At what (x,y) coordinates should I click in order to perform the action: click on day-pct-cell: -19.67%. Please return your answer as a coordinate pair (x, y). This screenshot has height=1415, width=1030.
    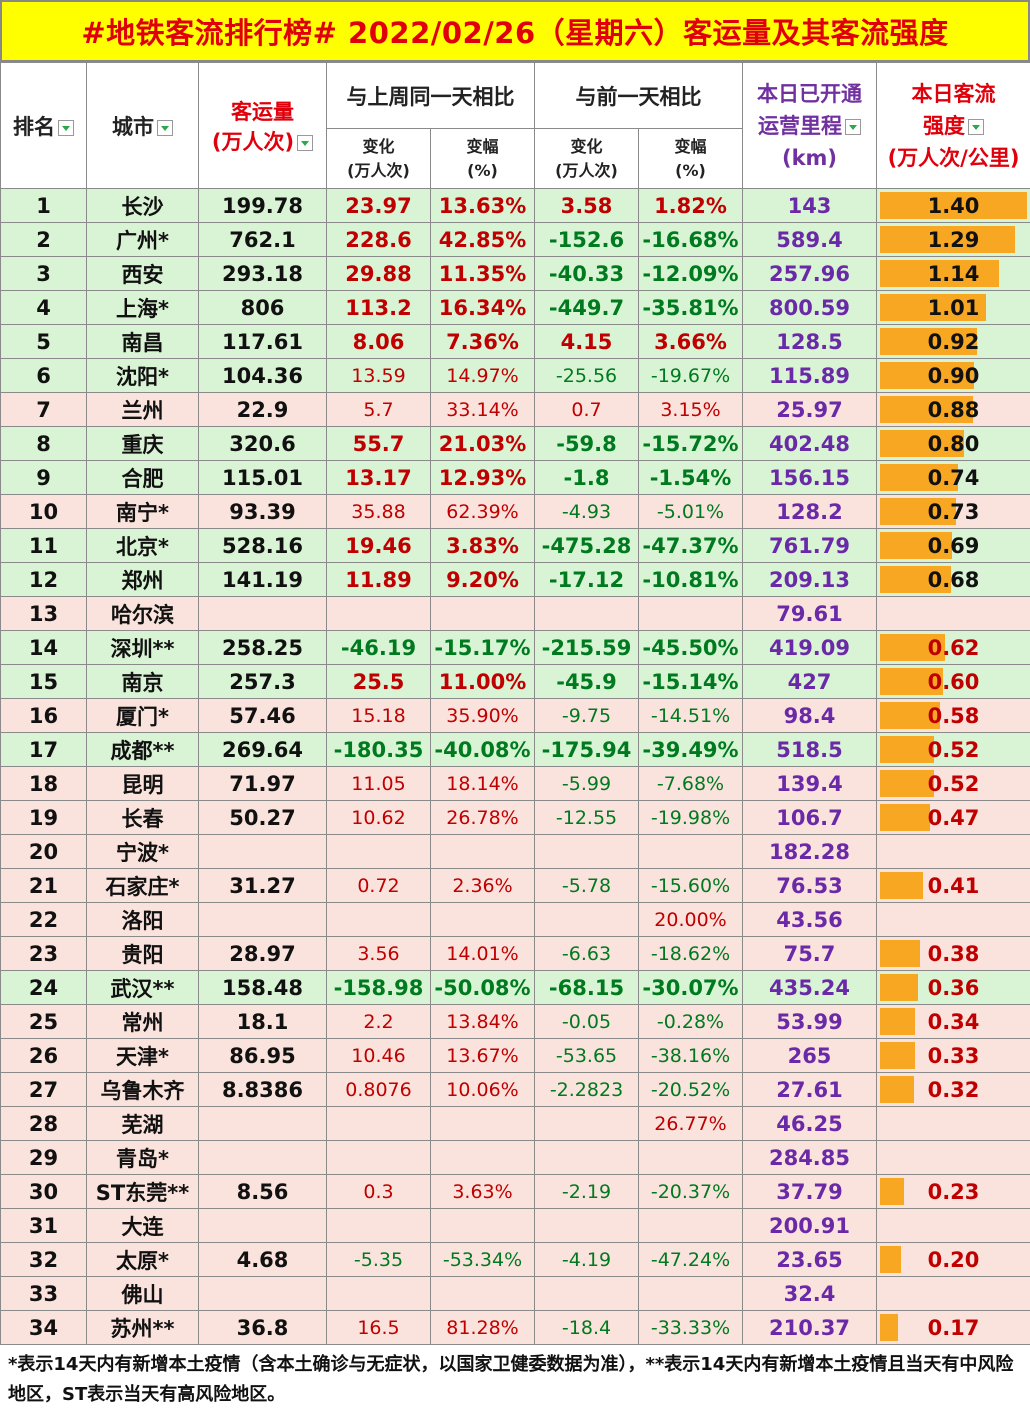
    Looking at the image, I should click on (690, 375).